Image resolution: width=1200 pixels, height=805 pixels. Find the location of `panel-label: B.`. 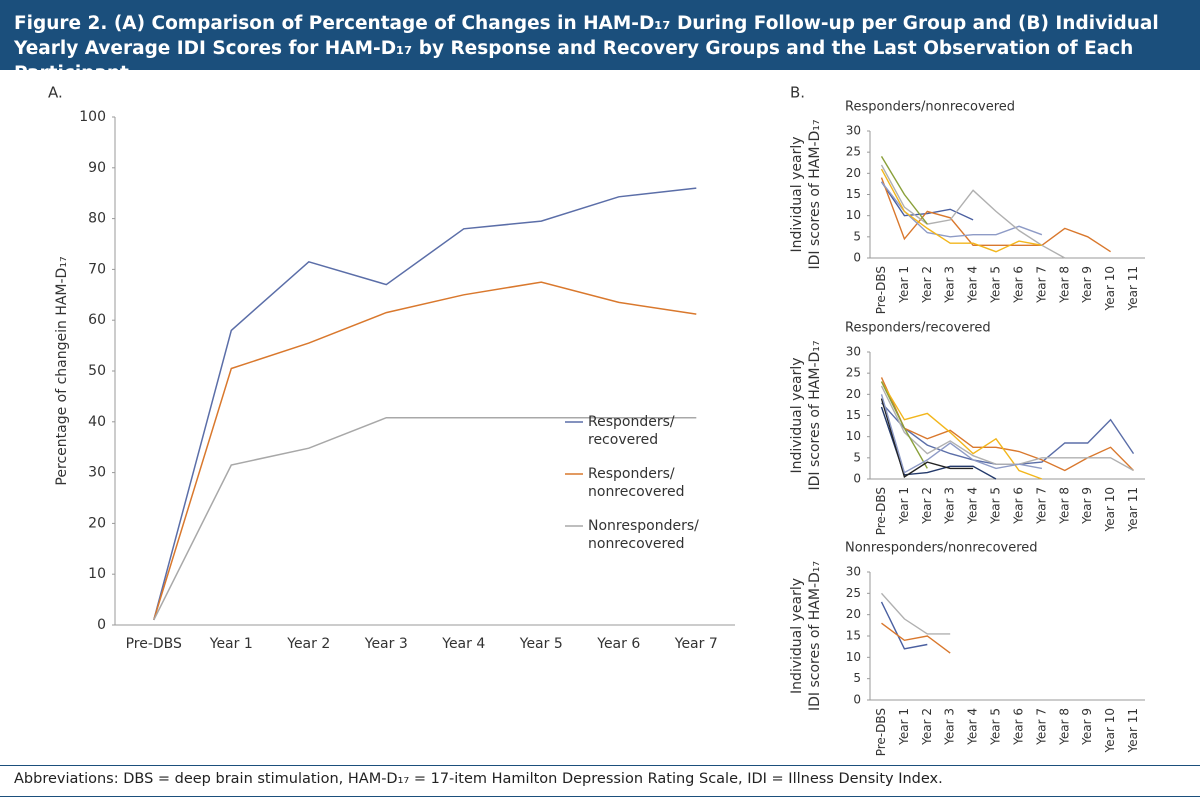

panel-label: B. is located at coordinates (797, 93).